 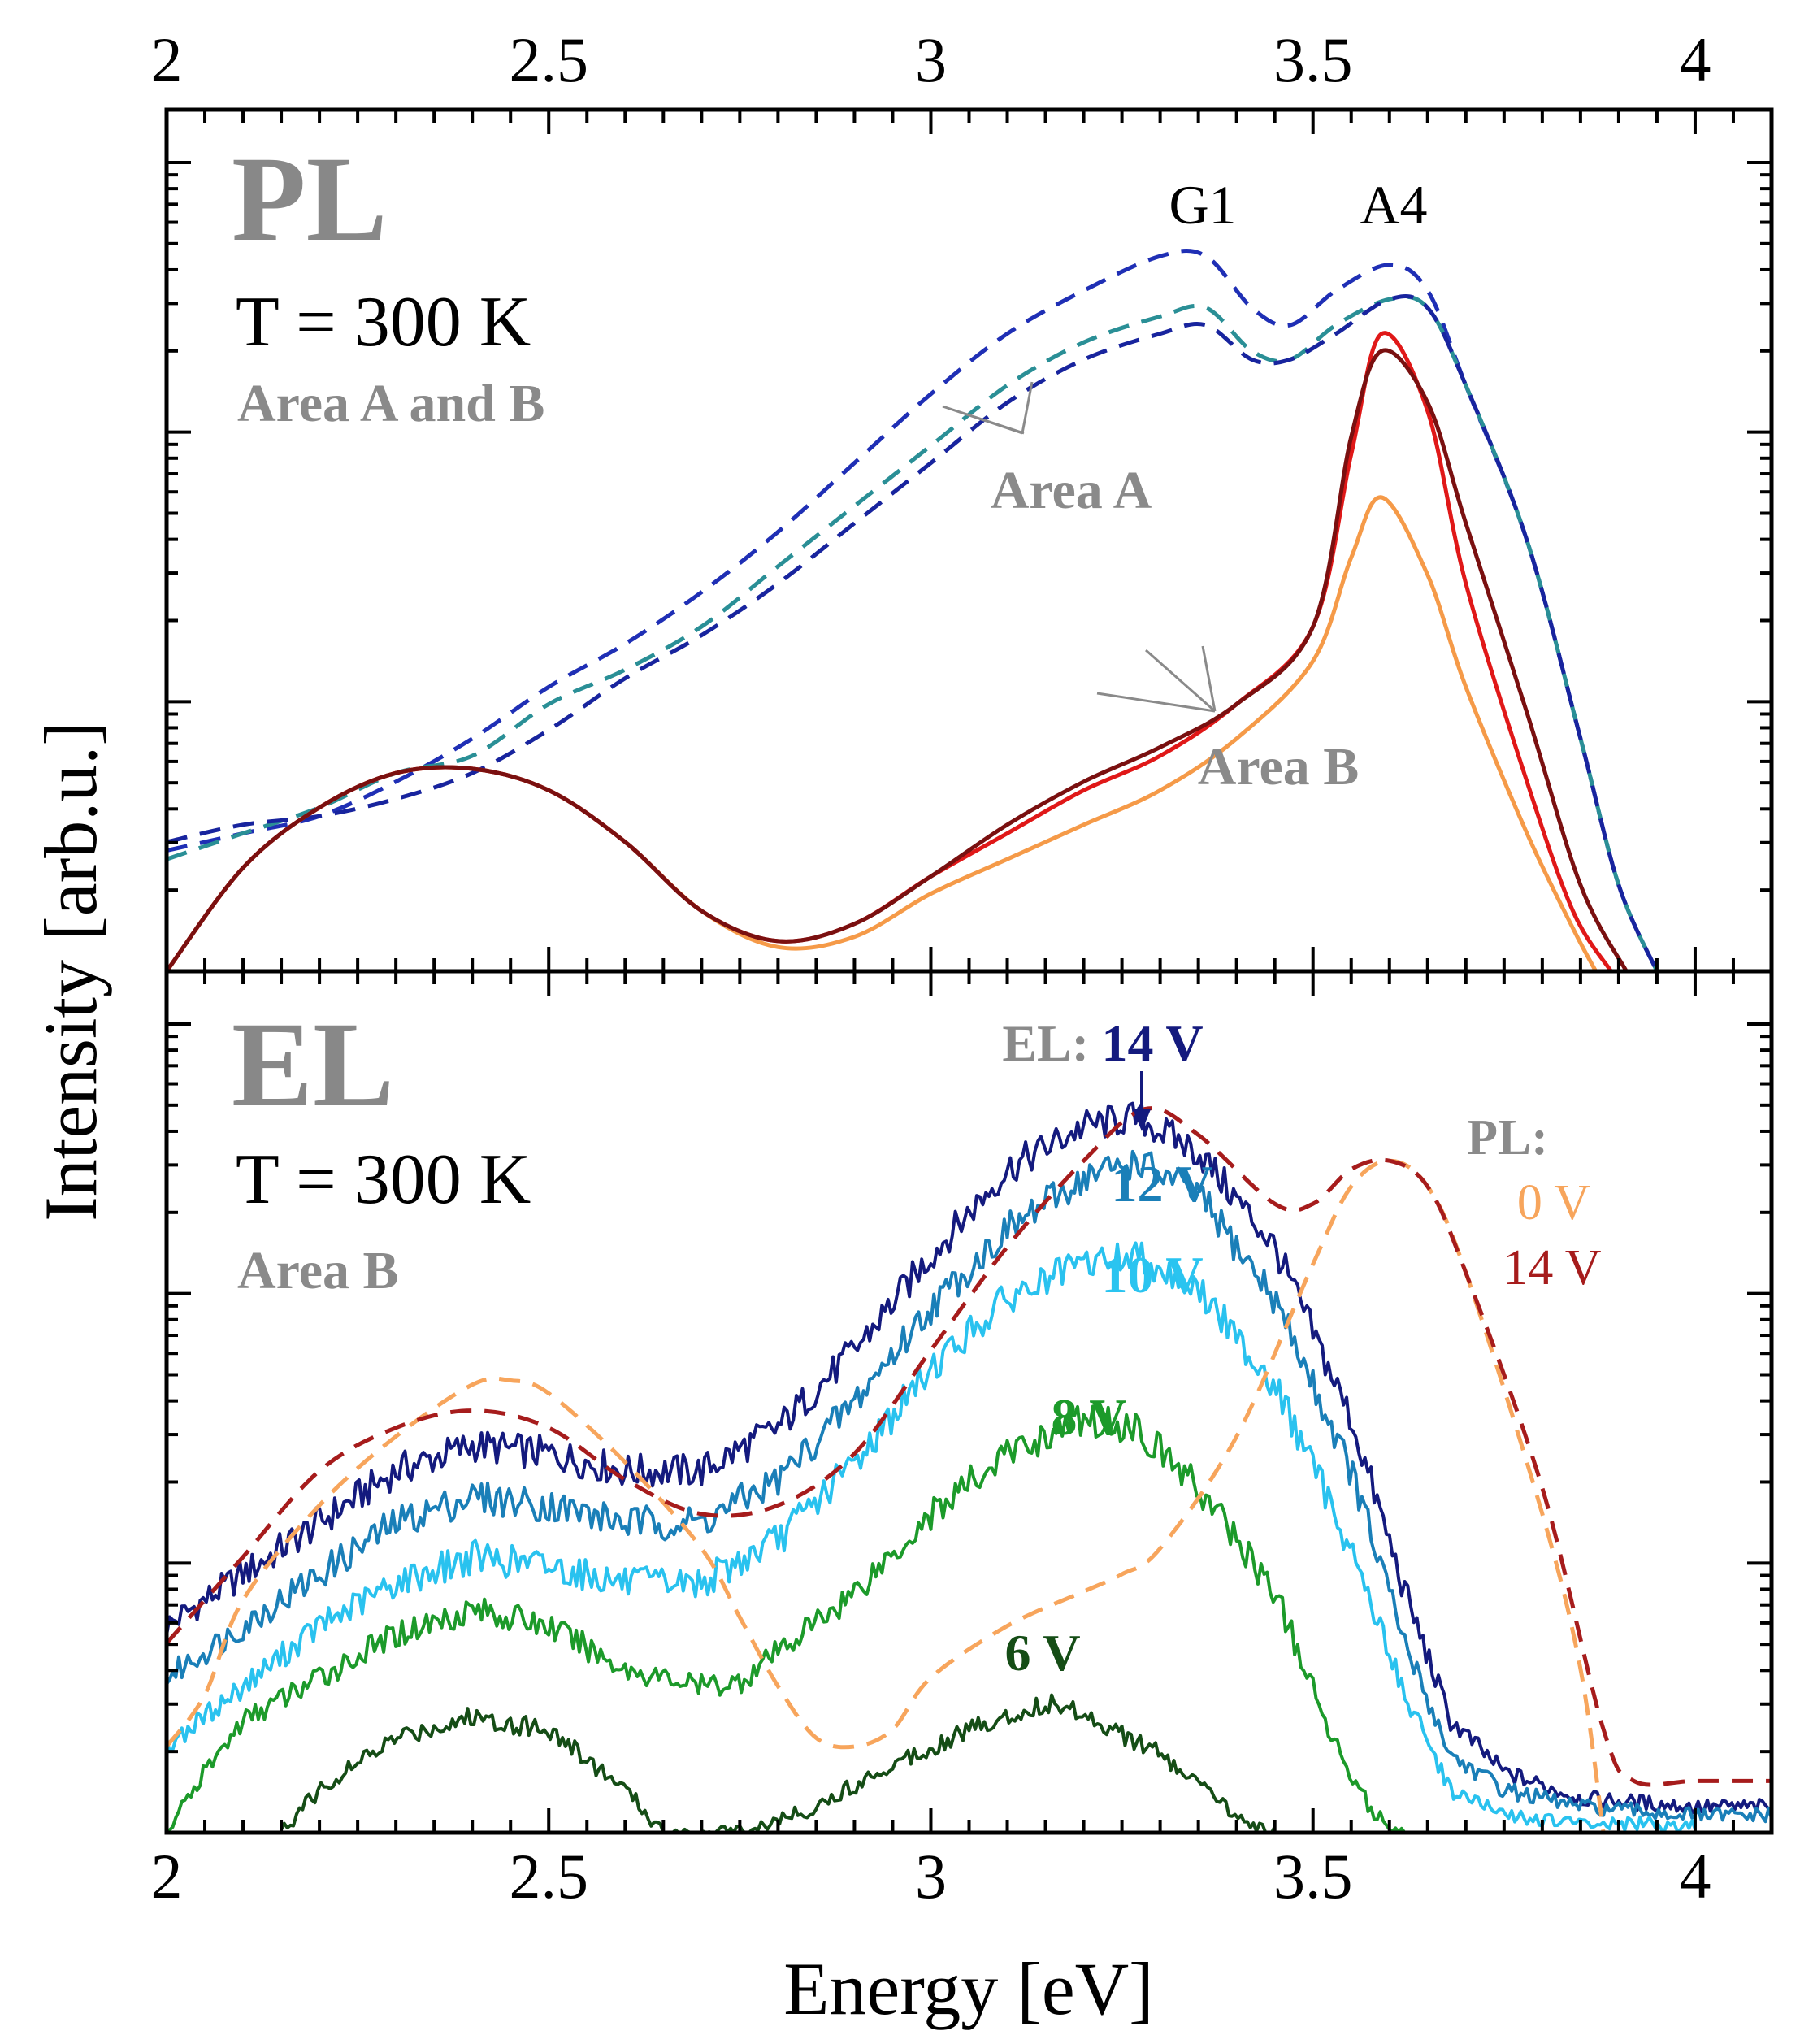 I want to click on el-10v-label: 10 V, so click(x=1152, y=1275).